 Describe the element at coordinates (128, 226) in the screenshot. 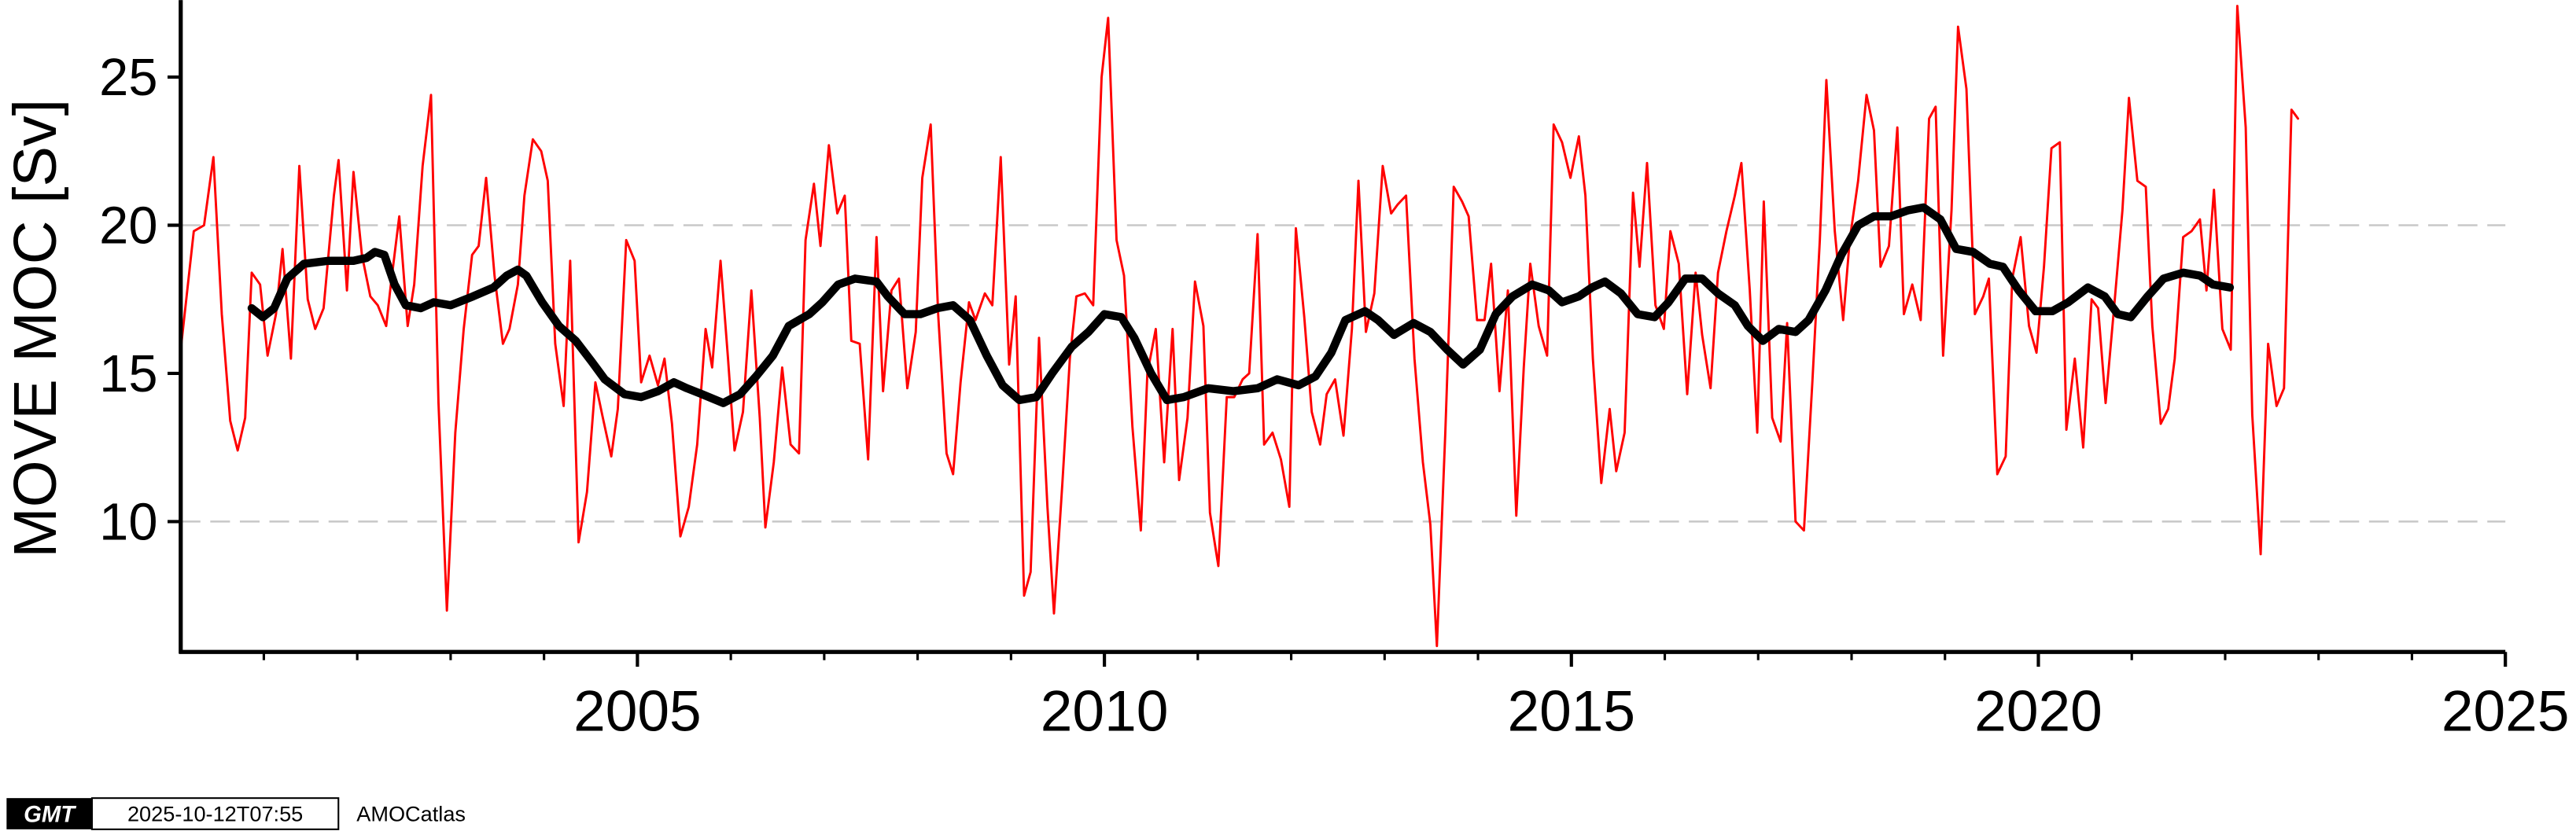

I see `y-tick-label: 20` at that location.